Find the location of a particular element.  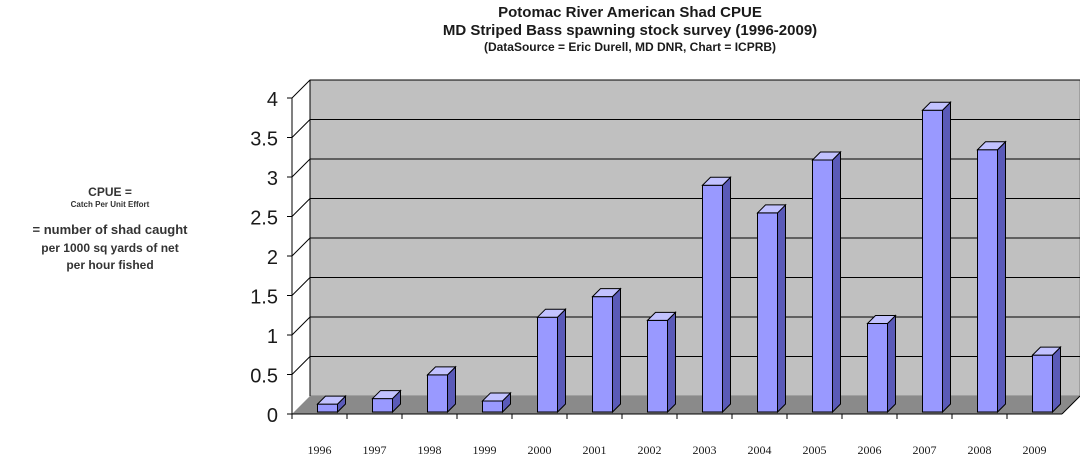

bar-2005 is located at coordinates (826, 282).